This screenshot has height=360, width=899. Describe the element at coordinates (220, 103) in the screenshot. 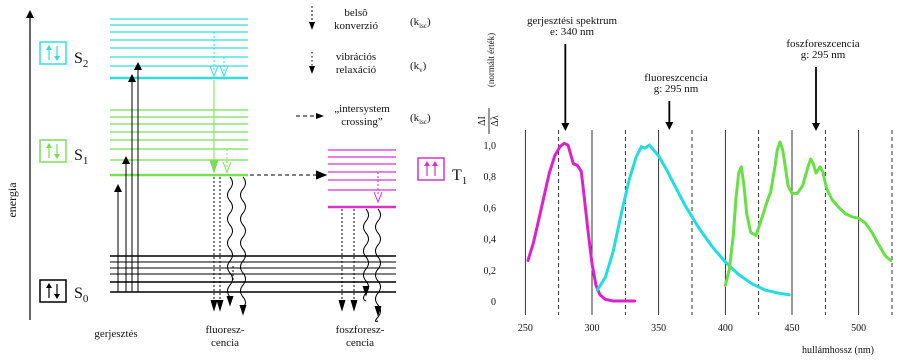

I see `internal-conversion-arrows` at that location.